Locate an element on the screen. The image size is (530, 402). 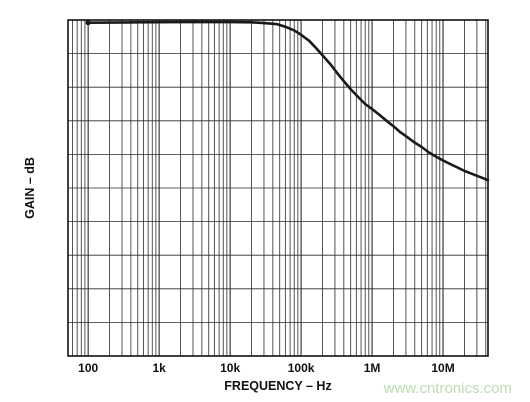
x-tick-label: 10M is located at coordinates (442, 368).